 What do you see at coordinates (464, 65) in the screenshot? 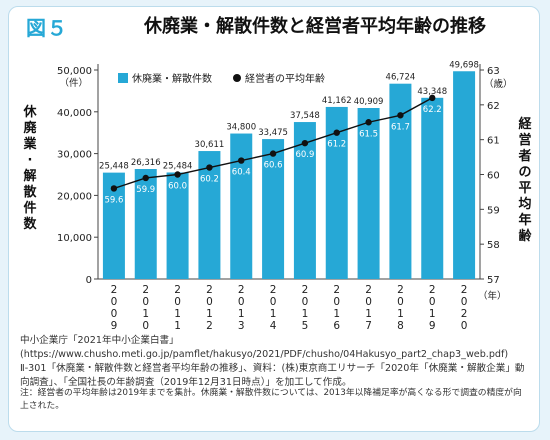
I see `bar-data-label: 49,698` at bounding box center [464, 65].